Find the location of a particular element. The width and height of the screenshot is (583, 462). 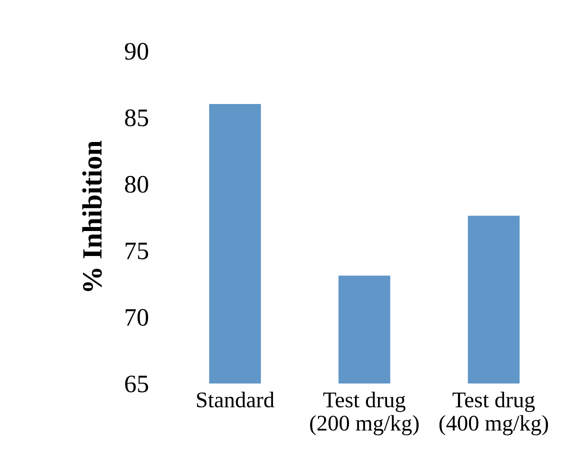

x-tick-label: Test drug (200 mg/kg) is located at coordinates (364, 414).